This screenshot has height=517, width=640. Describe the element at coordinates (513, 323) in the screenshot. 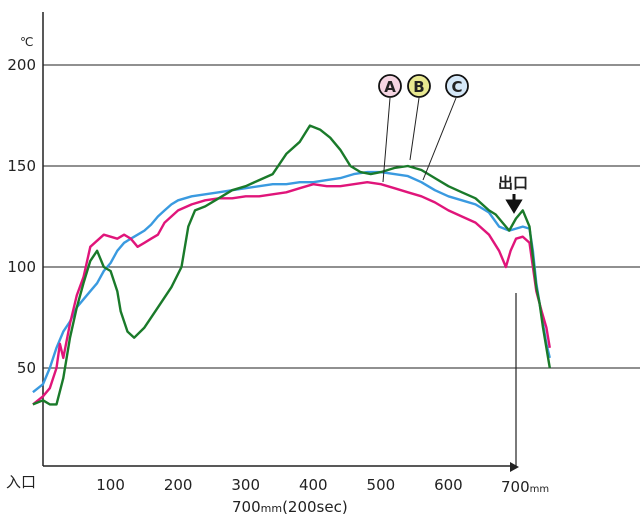

I see `exit-annotation: 出口` at that location.